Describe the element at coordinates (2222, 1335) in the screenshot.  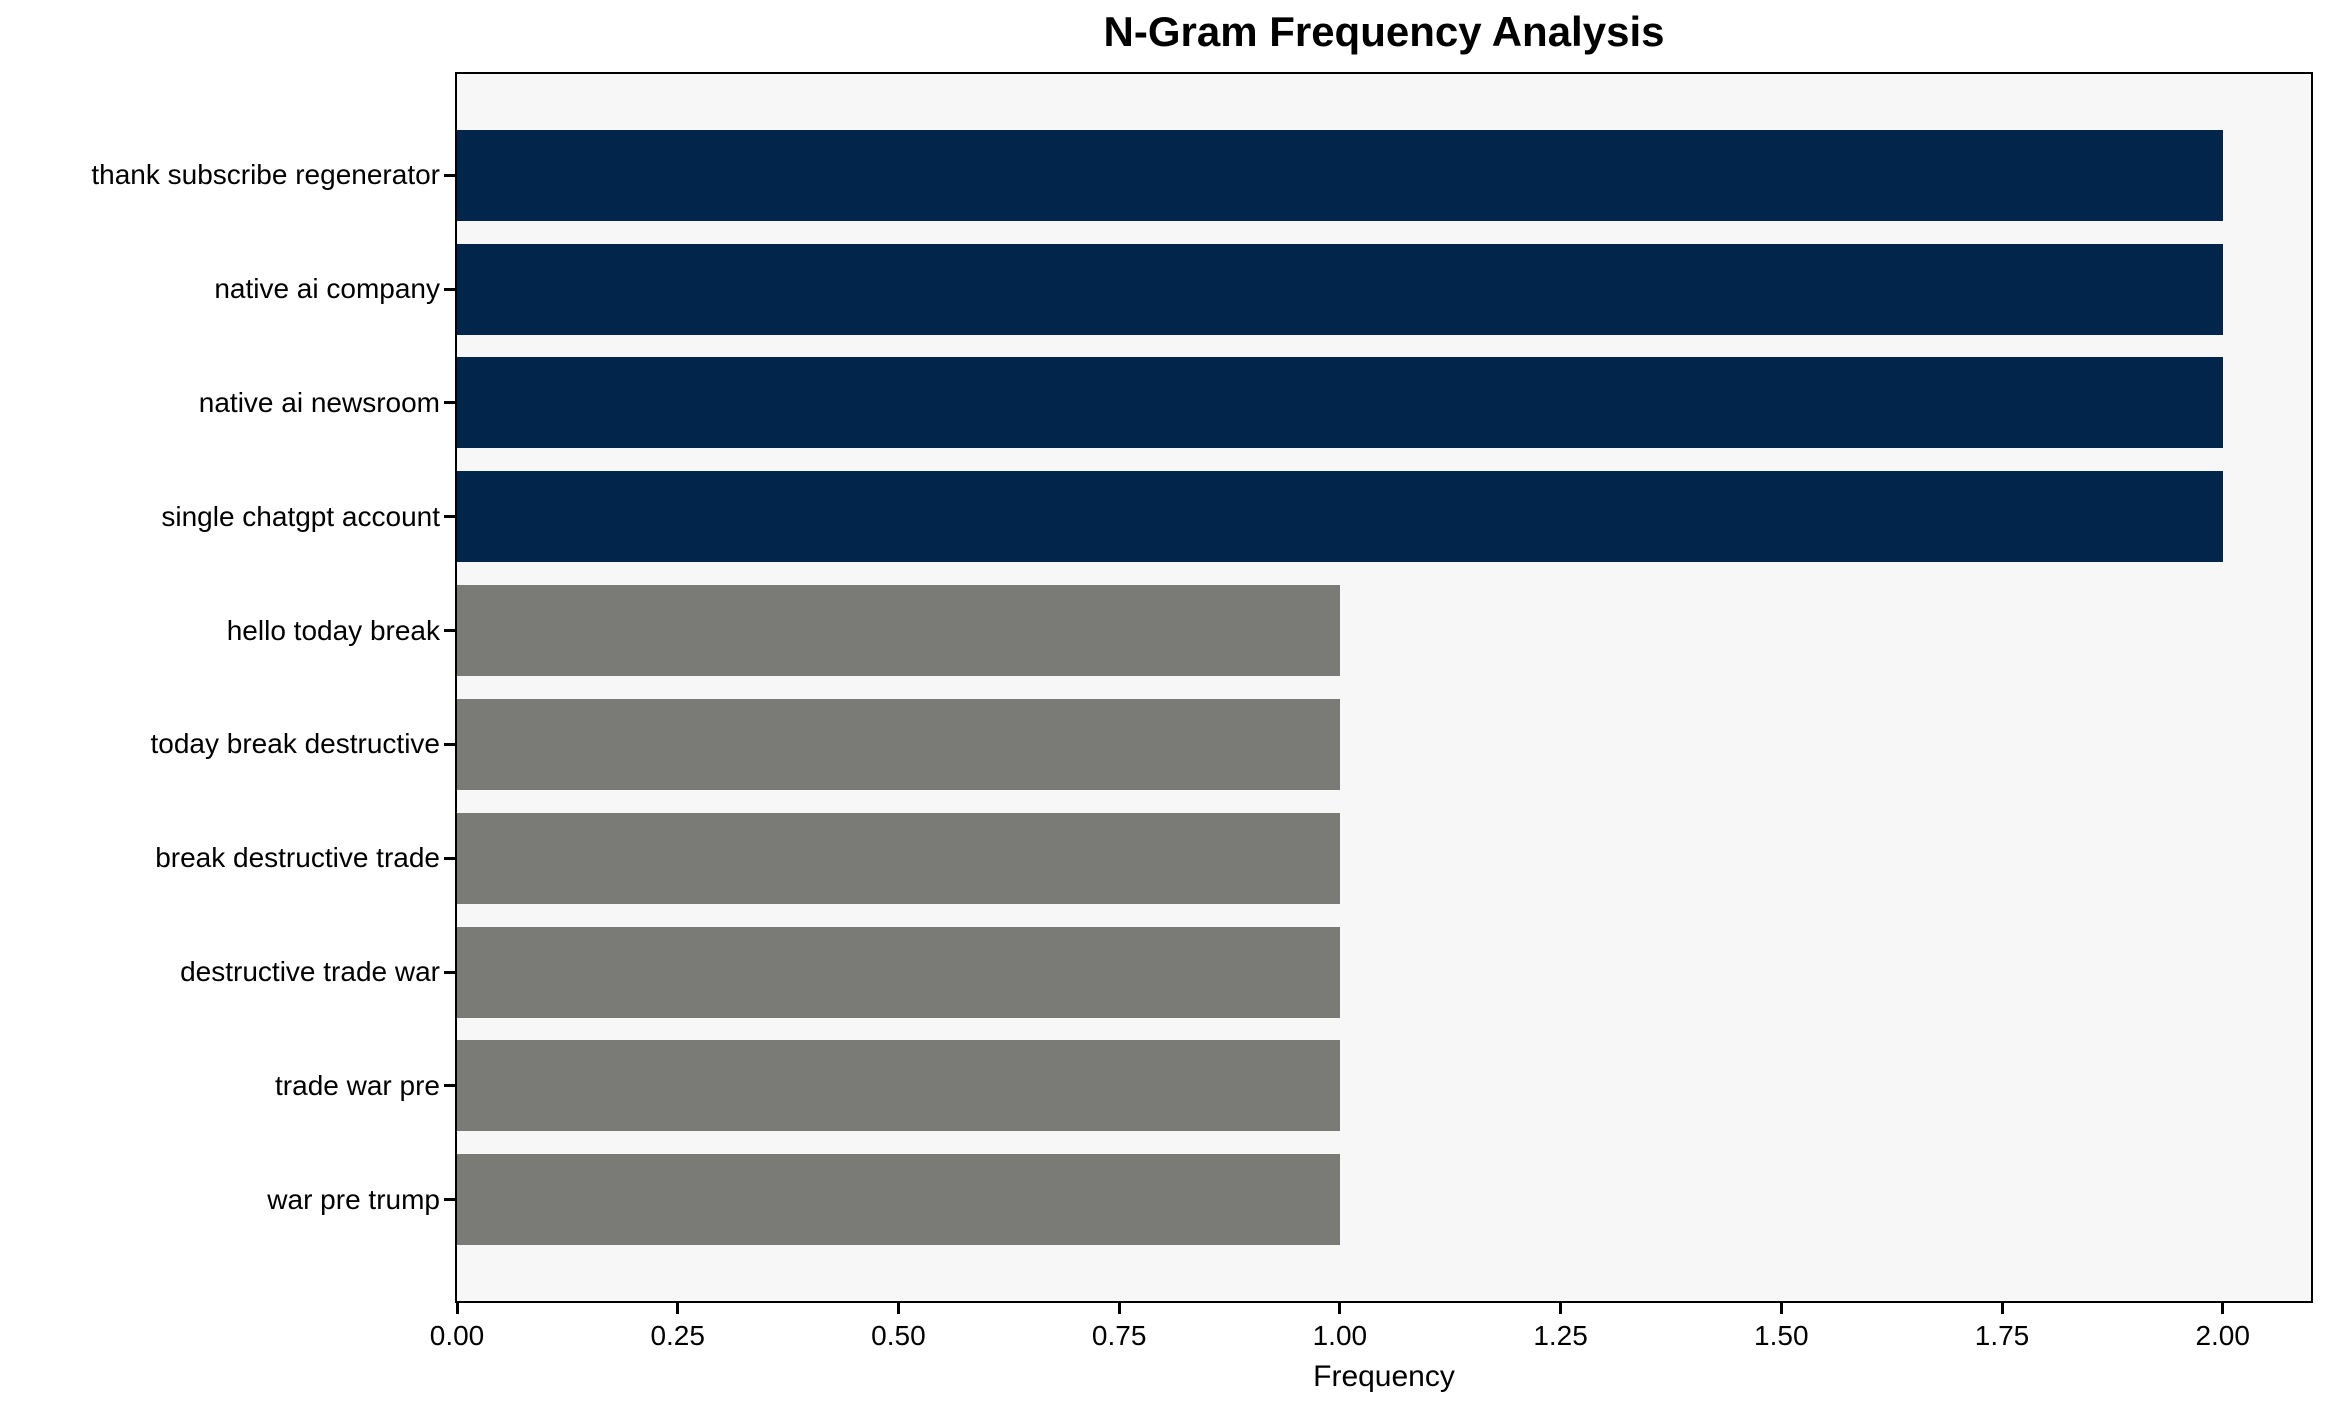
I see `x-tick-label: 2.00` at that location.